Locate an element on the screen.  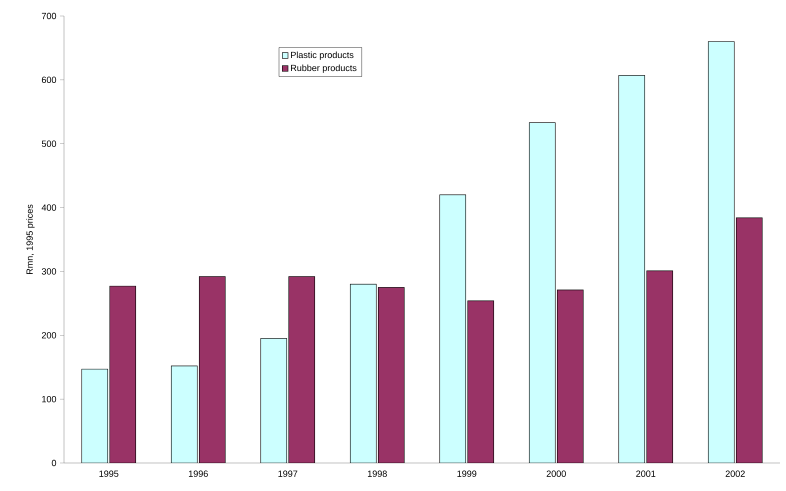
x-tick-label: 2001 is located at coordinates (646, 473).